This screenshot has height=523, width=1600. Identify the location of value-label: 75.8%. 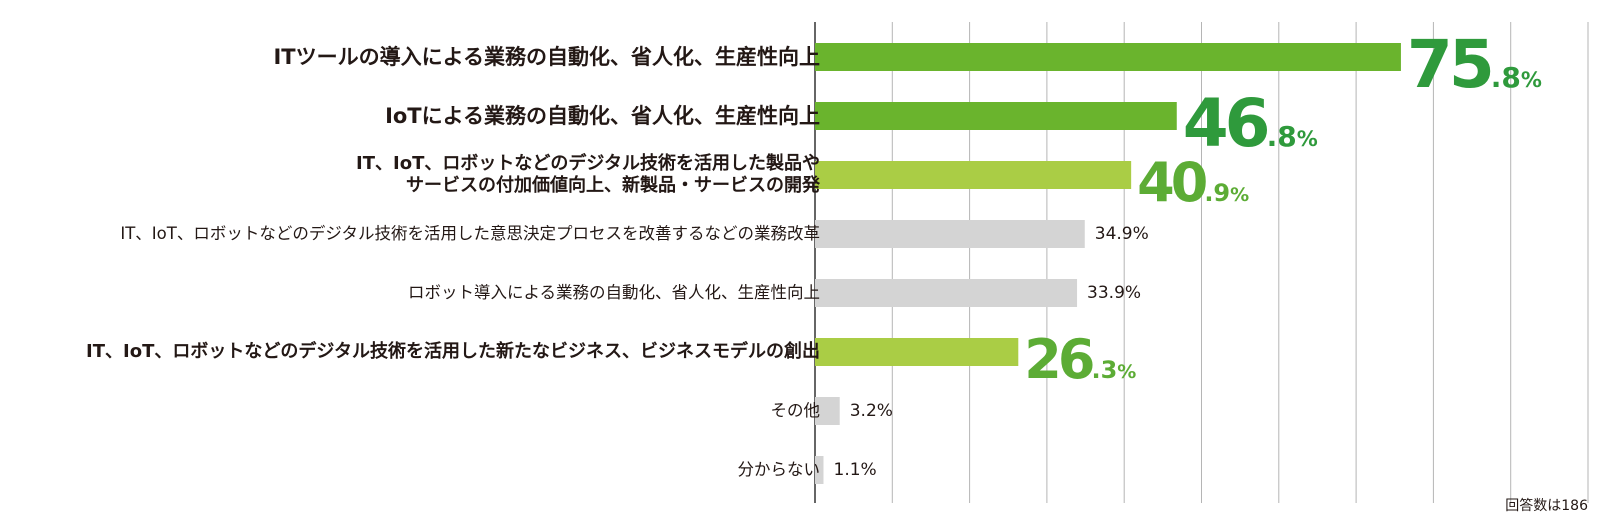
(1474, 64).